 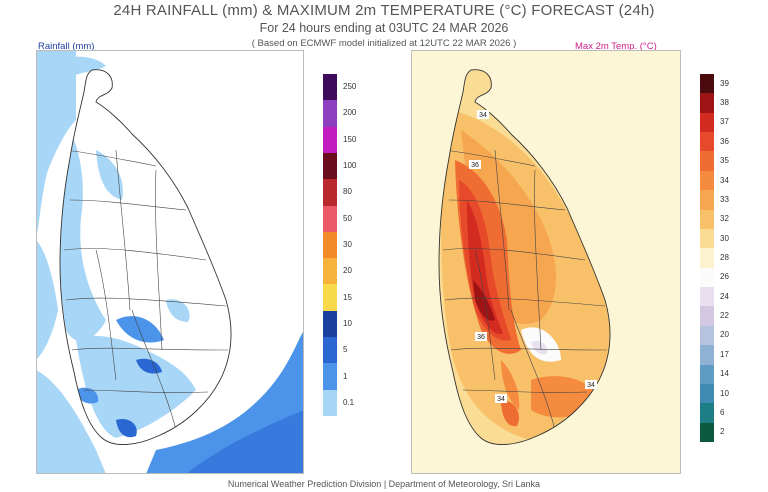 I want to click on rainfall-panel-label: Rainfall (mm), so click(x=66, y=46).